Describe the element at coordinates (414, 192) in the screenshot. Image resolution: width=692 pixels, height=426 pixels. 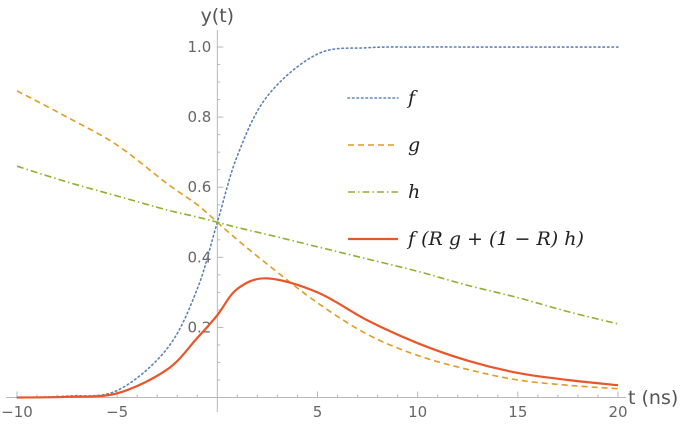
I see `legend-label: h` at that location.